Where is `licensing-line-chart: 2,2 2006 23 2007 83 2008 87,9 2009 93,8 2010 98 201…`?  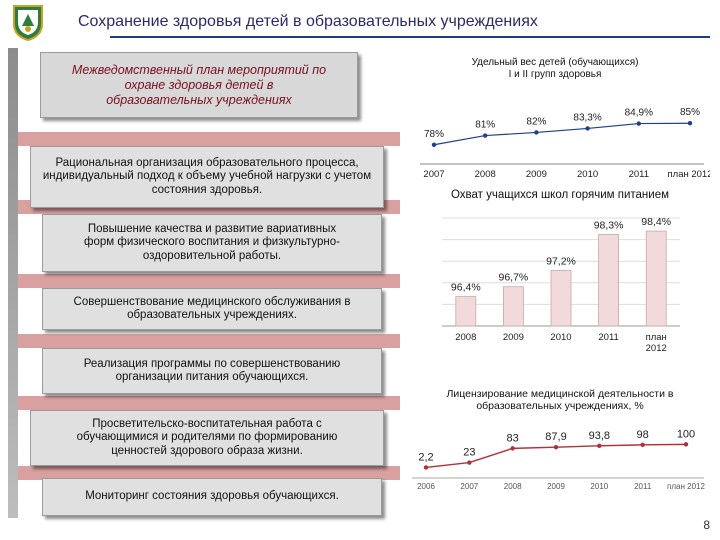
licensing-line-chart: 2,2 2006 23 2007 83 2008 87,9 2009 93,8 2010 98 201… is located at coordinates (558, 460).